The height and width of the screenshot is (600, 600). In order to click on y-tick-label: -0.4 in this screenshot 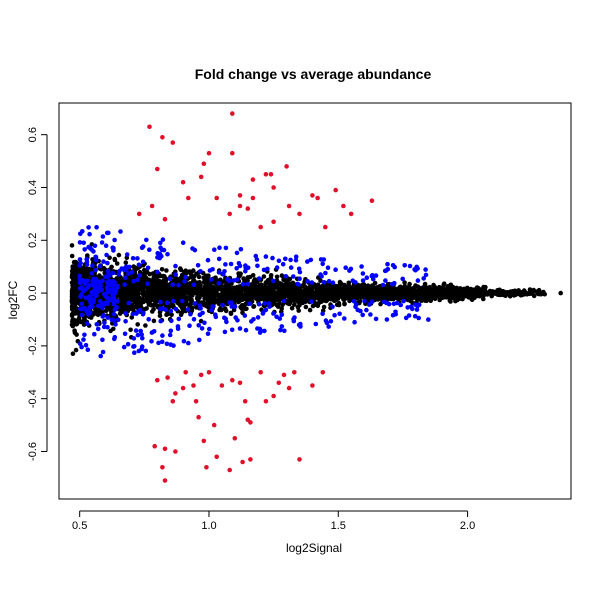, I will do `click(33, 398)`.